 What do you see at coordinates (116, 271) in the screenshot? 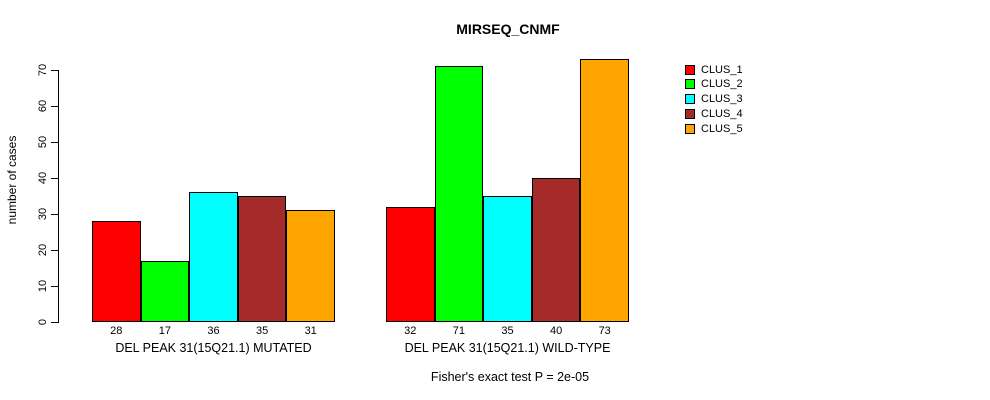
I see `bar-clus_1-group1` at bounding box center [116, 271].